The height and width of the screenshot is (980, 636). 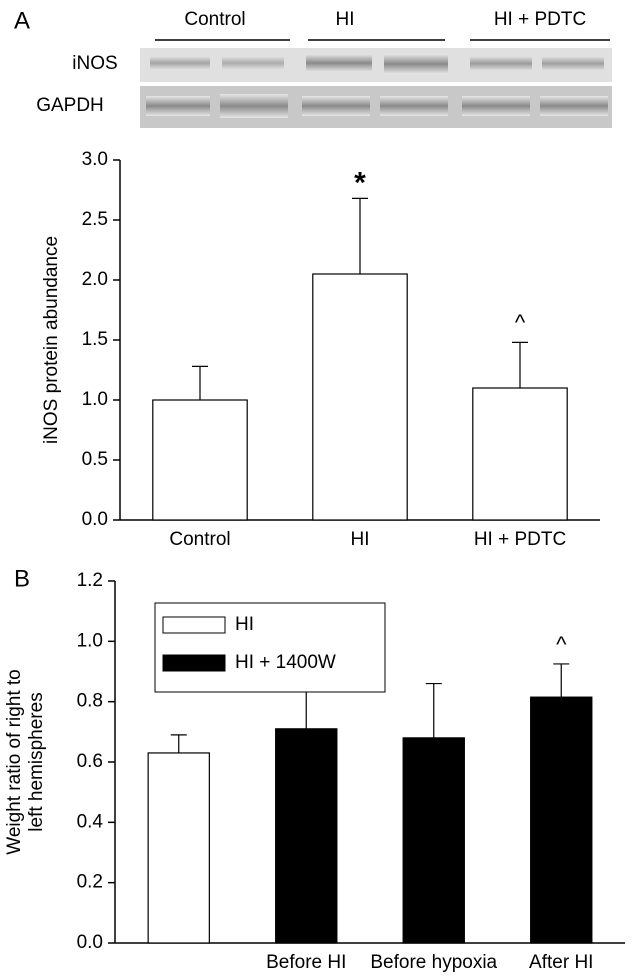 I want to click on legend-label: HI + 1400W, so click(x=285, y=662).